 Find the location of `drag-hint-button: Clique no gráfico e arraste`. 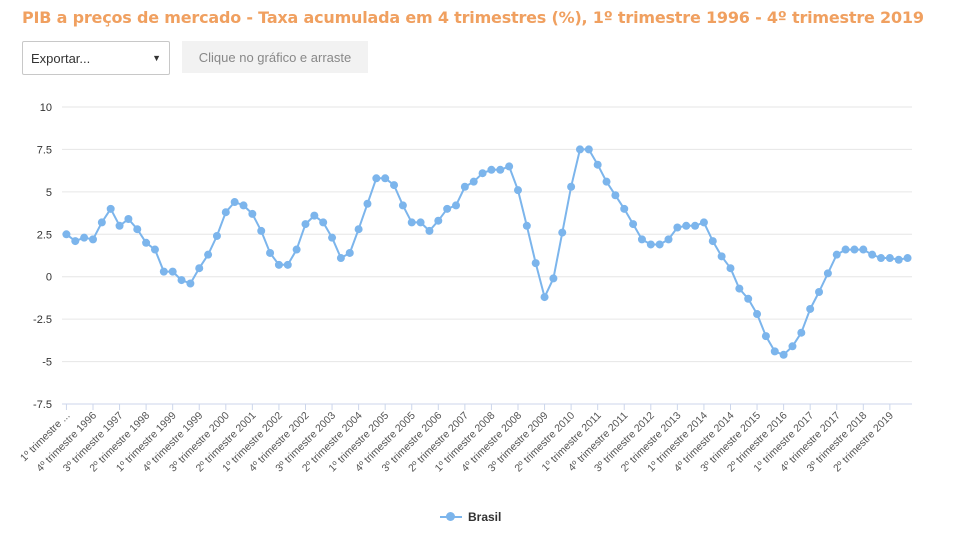

drag-hint-button: Clique no gráfico e arraste is located at coordinates (275, 57).